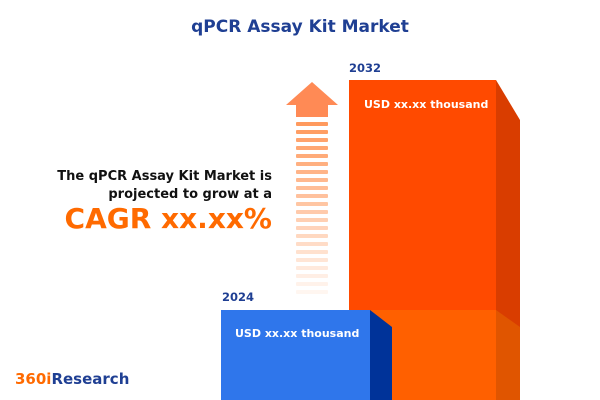 The height and width of the screenshot is (400, 600). What do you see at coordinates (312, 99) in the screenshot?
I see `growth-arrow-icon` at bounding box center [312, 99].